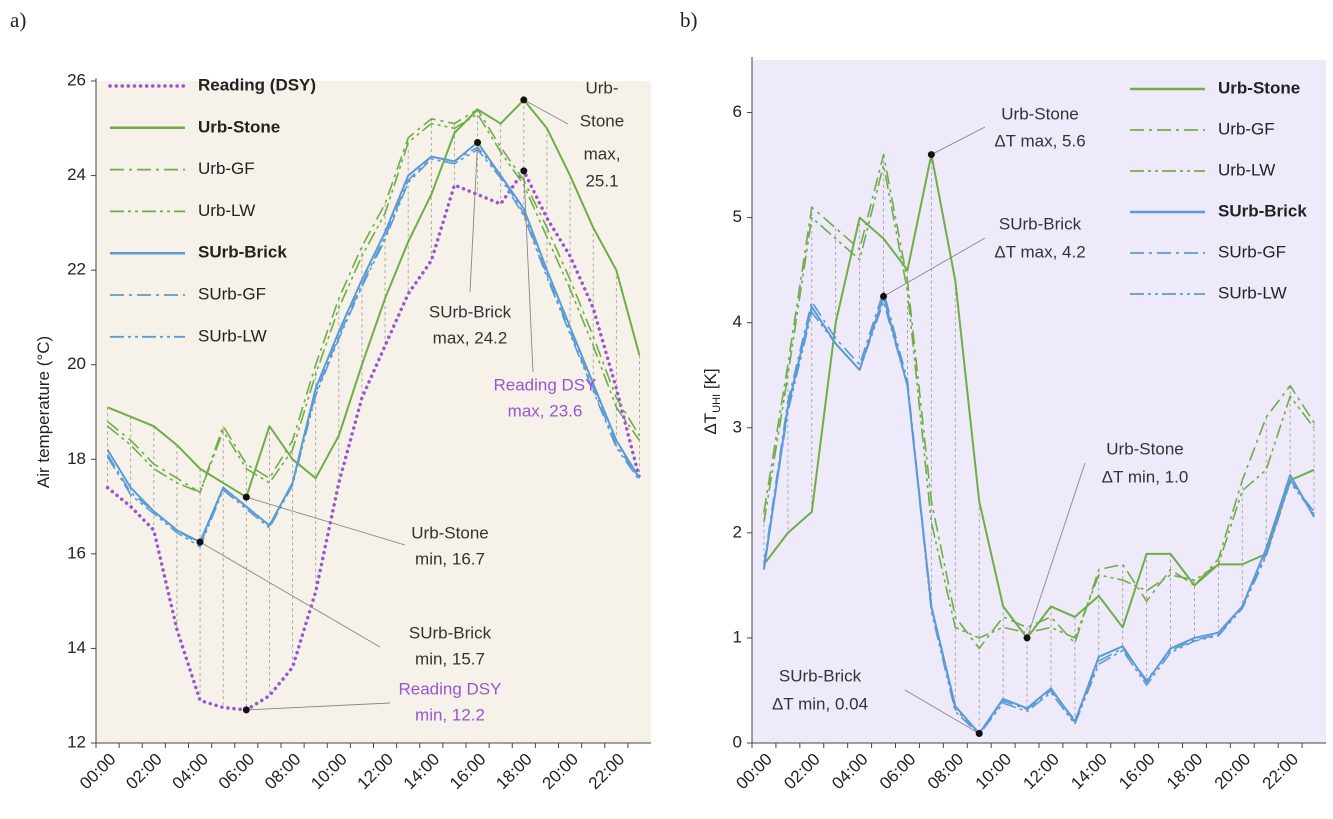 The height and width of the screenshot is (819, 1333). What do you see at coordinates (737, 216) in the screenshot?
I see `y-tick-label: 5` at bounding box center [737, 216].